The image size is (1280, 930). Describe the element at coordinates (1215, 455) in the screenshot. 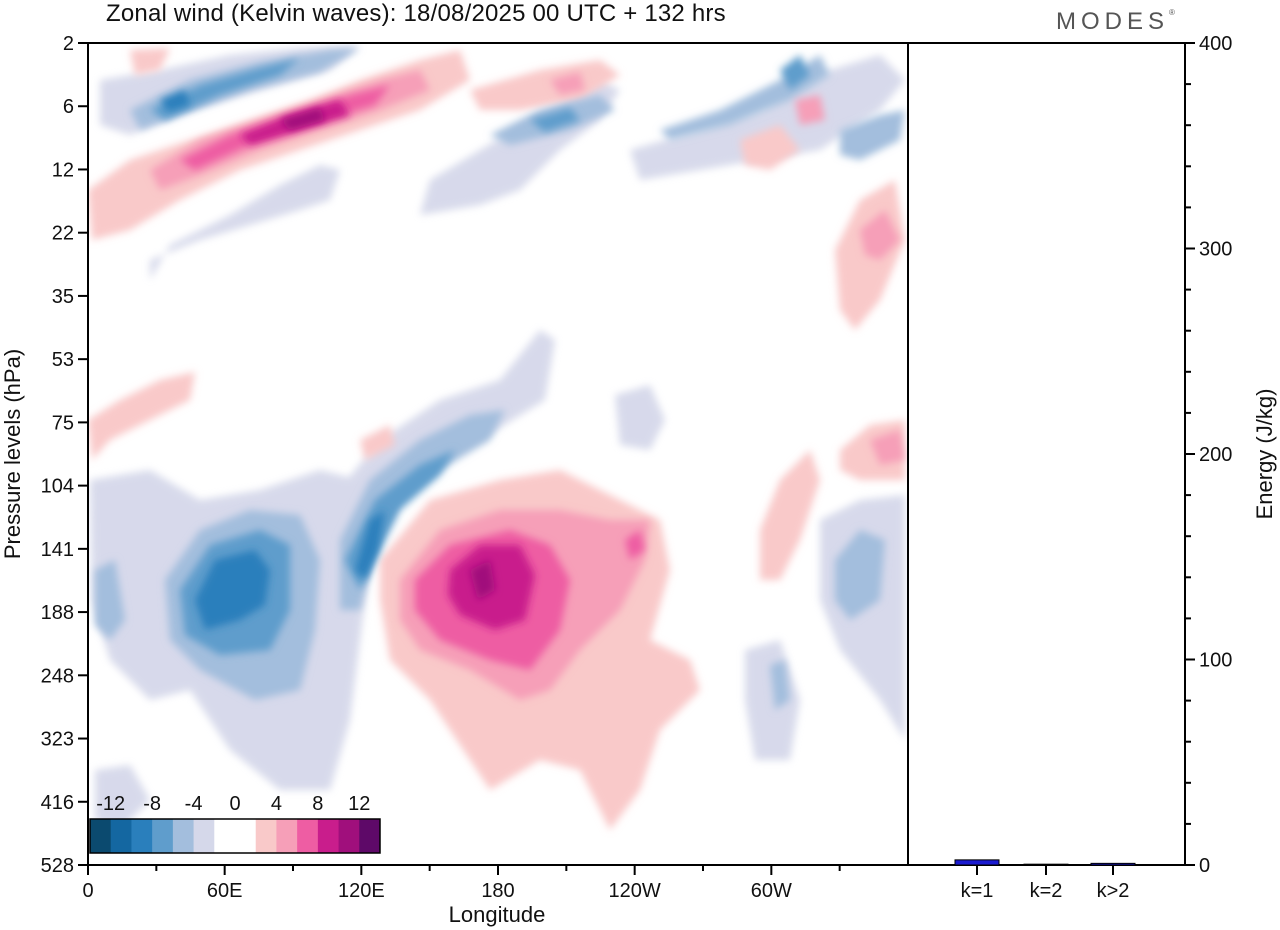

I see `energy-tick-label: 200` at that location.